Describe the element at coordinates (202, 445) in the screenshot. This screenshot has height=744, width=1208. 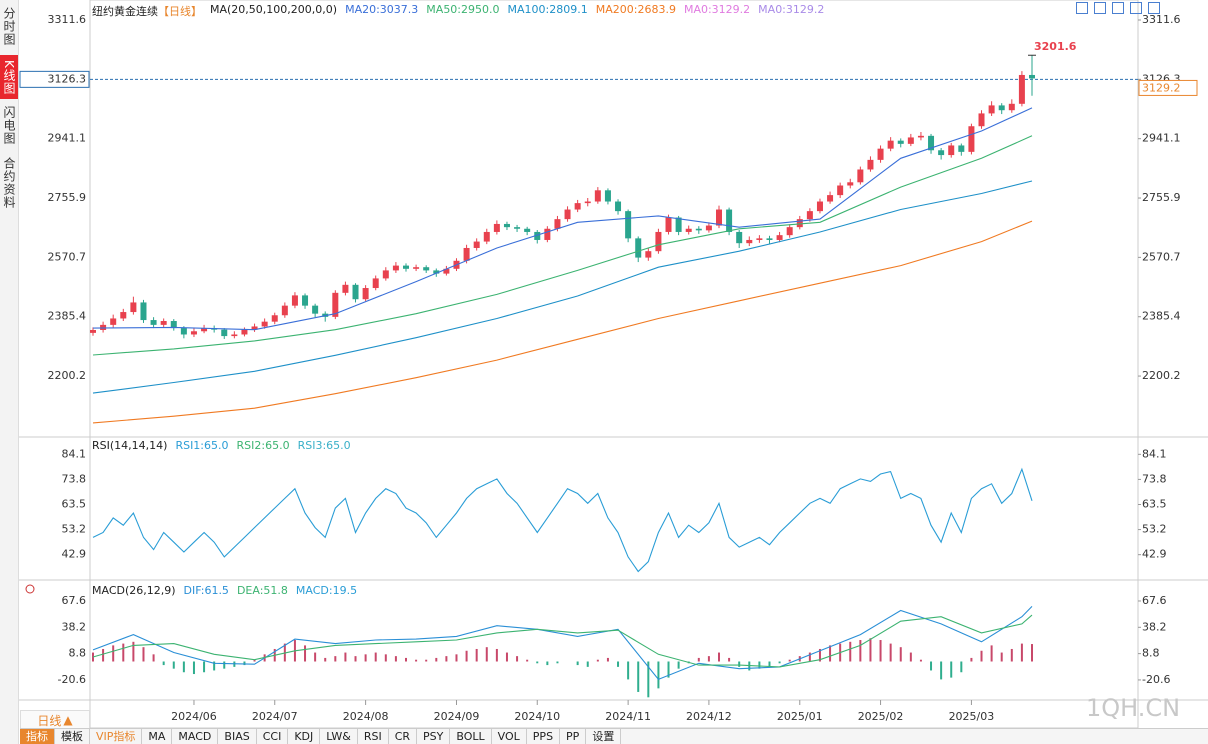
I see `legend-item: RSI1:65.0` at that location.